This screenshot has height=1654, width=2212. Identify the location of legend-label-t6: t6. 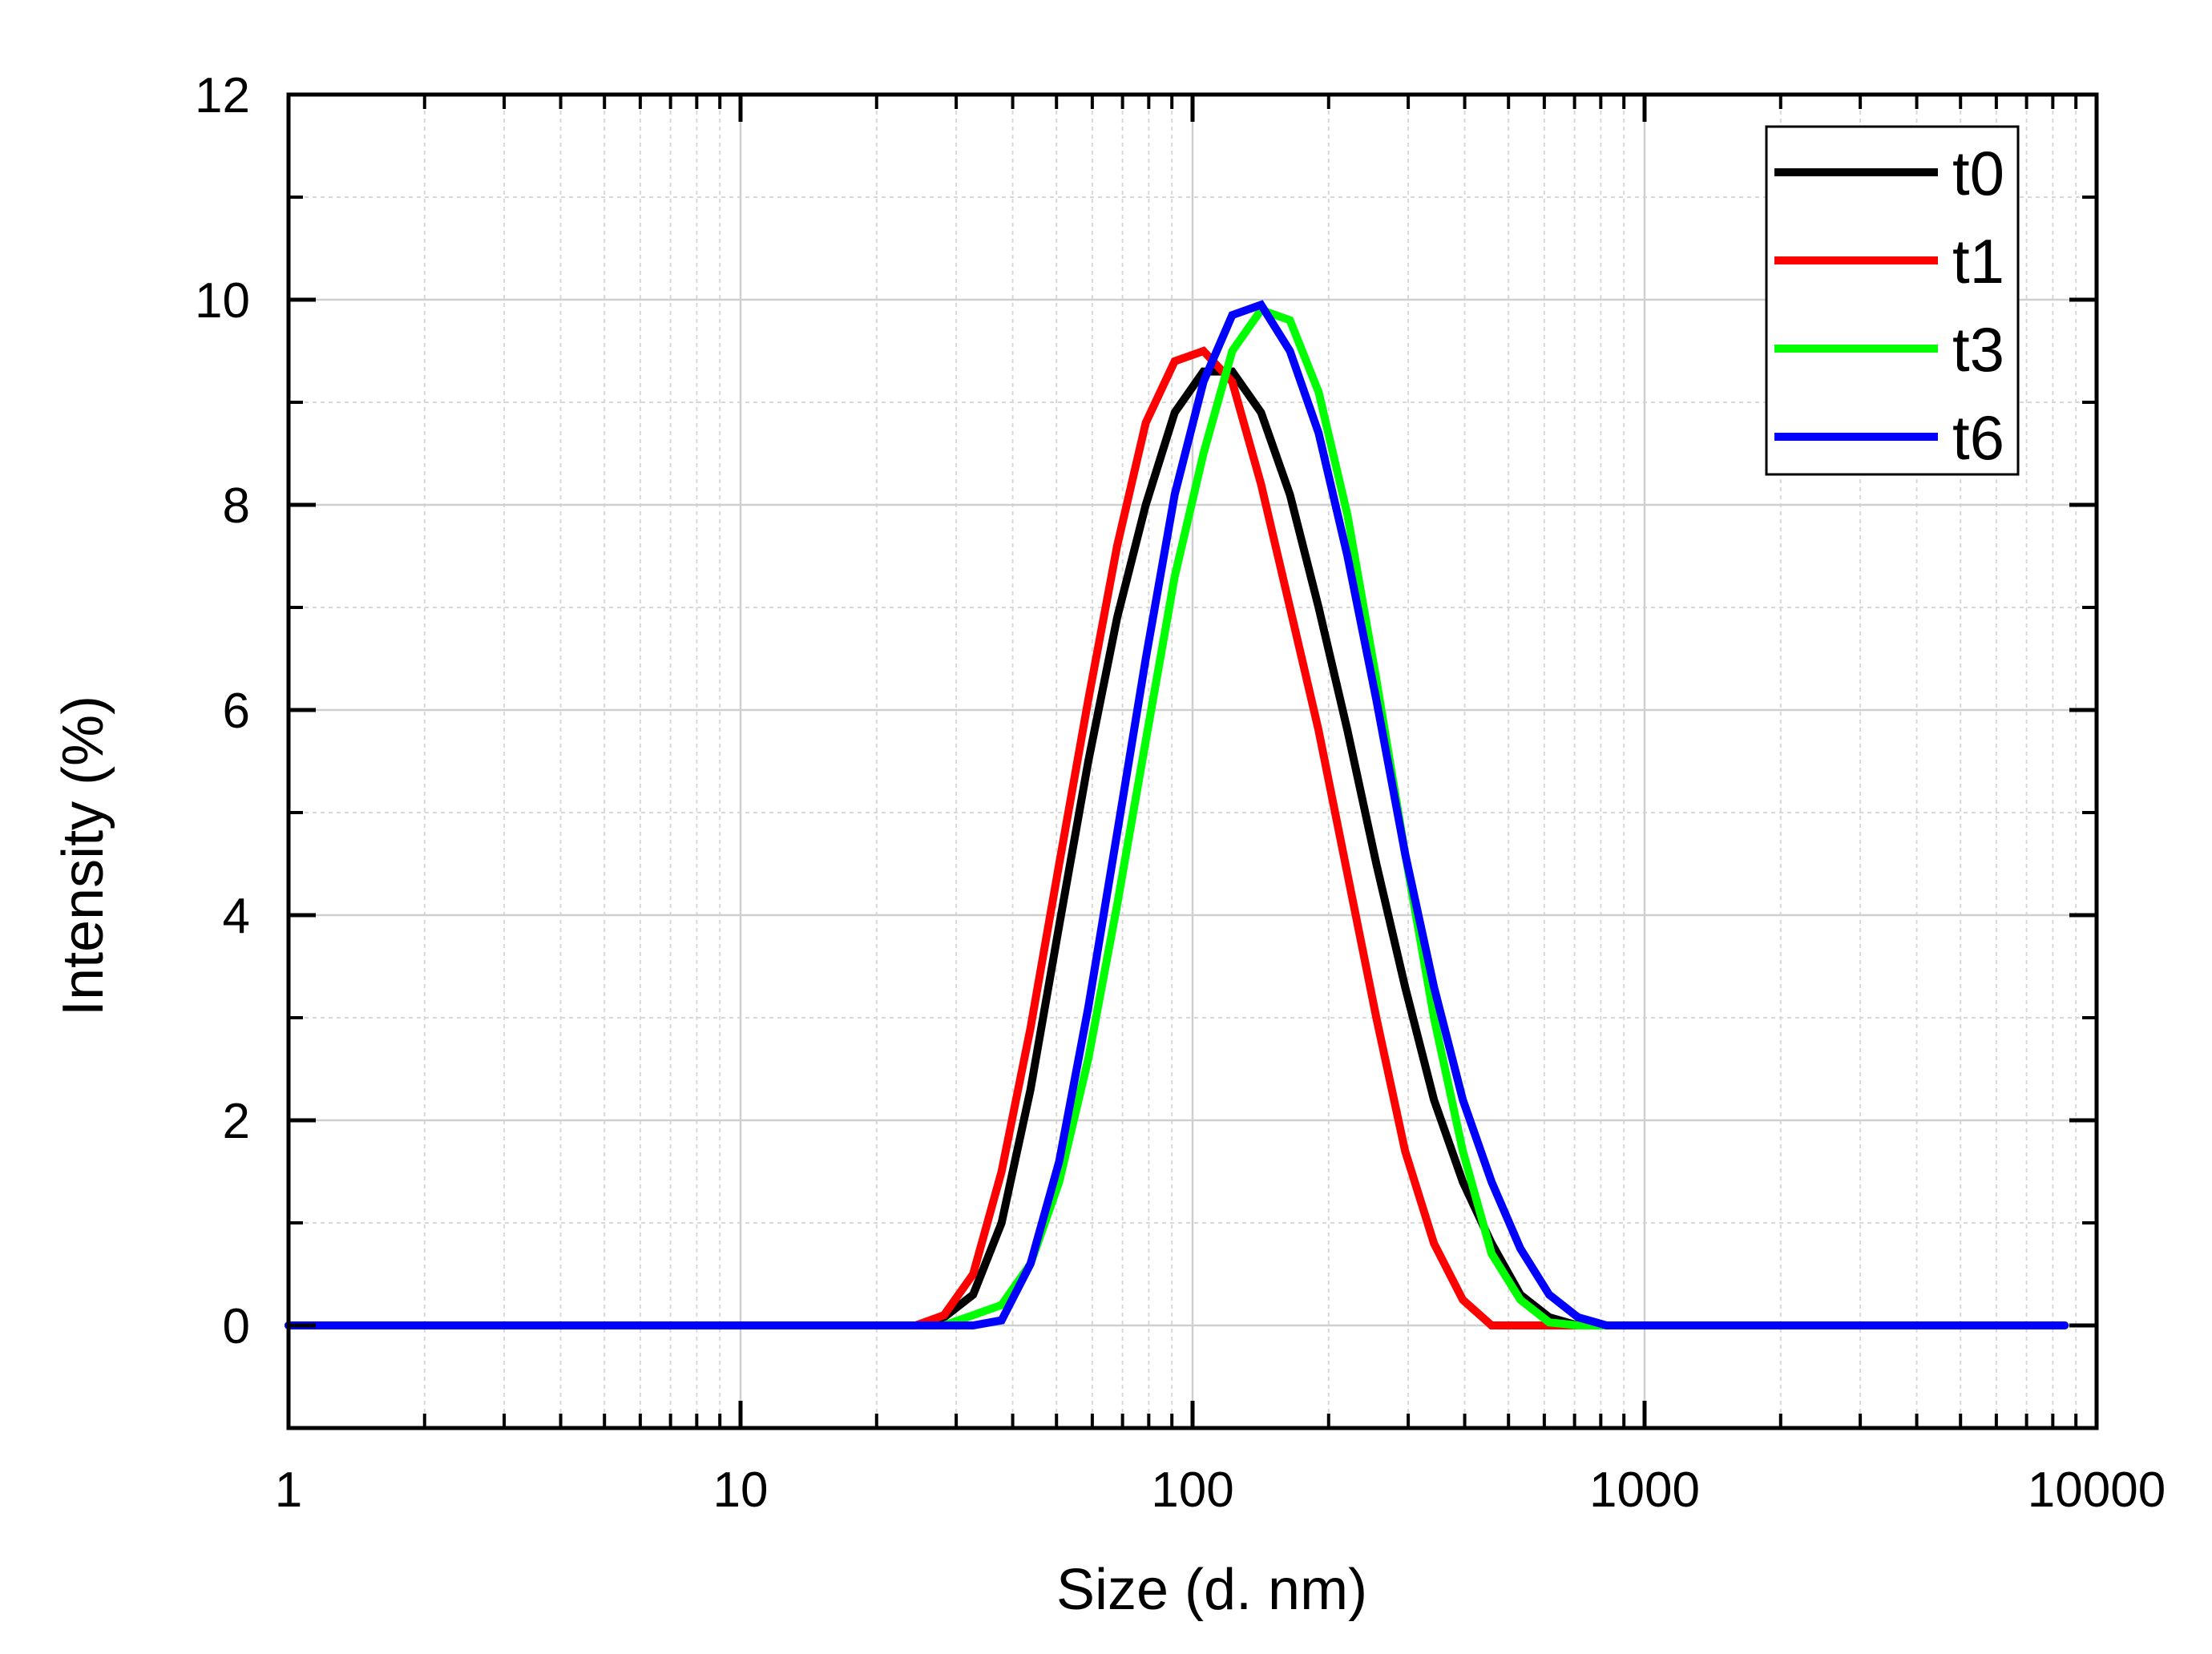
(1978, 437).